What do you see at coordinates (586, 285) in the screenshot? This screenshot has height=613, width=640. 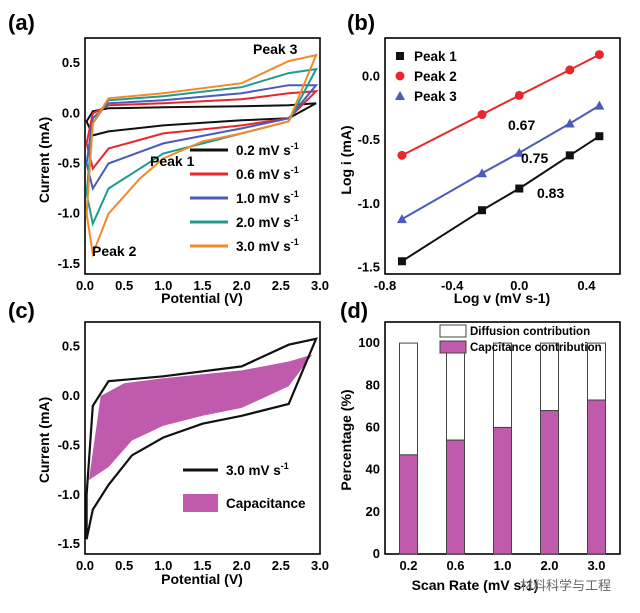 I see `x-tick-label-b: 0.4` at bounding box center [586, 285].